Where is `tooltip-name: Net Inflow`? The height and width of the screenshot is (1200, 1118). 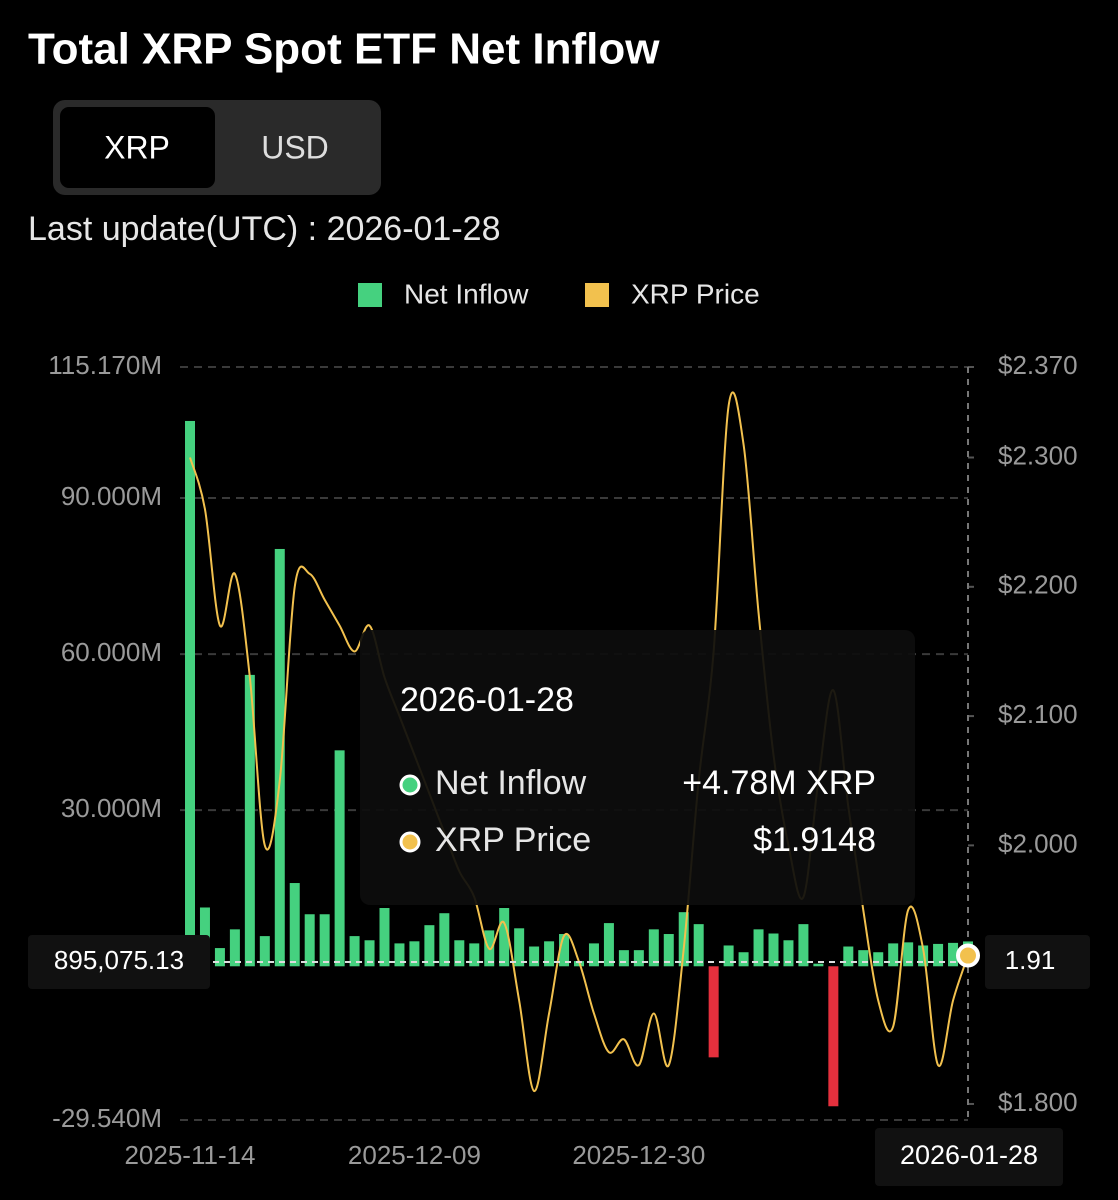
tooltip-name: Net Inflow is located at coordinates (511, 783).